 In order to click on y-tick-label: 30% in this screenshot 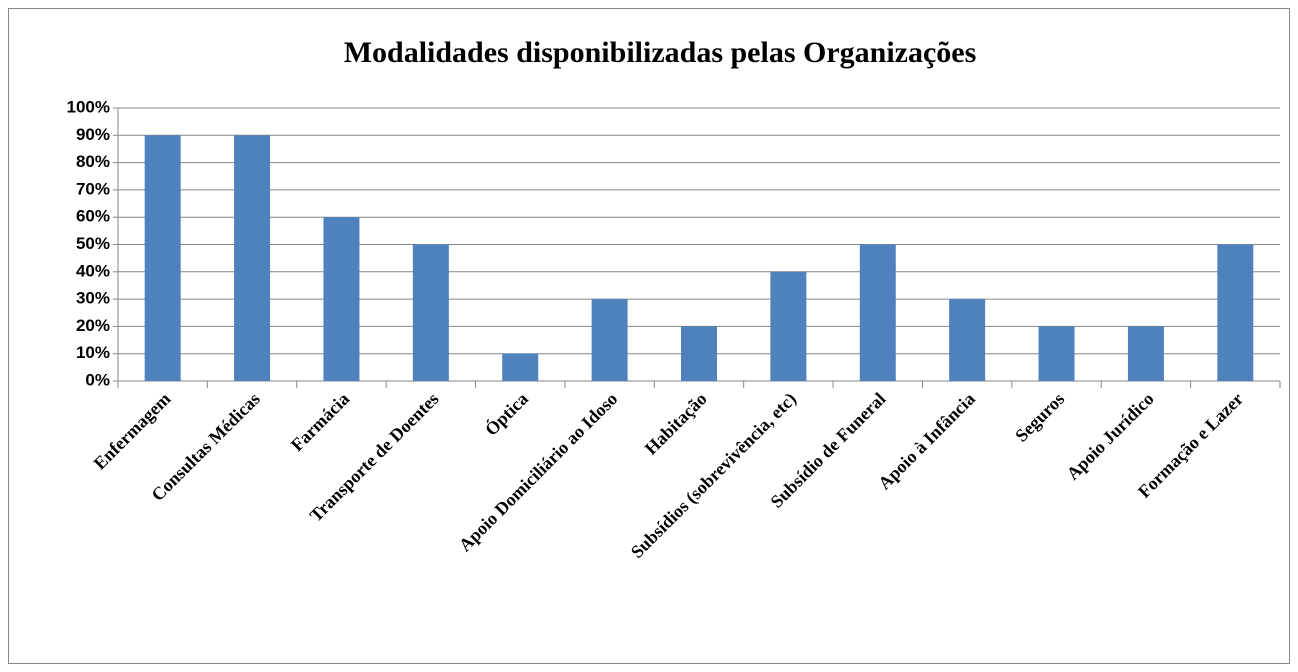, I will do `click(93, 298)`.